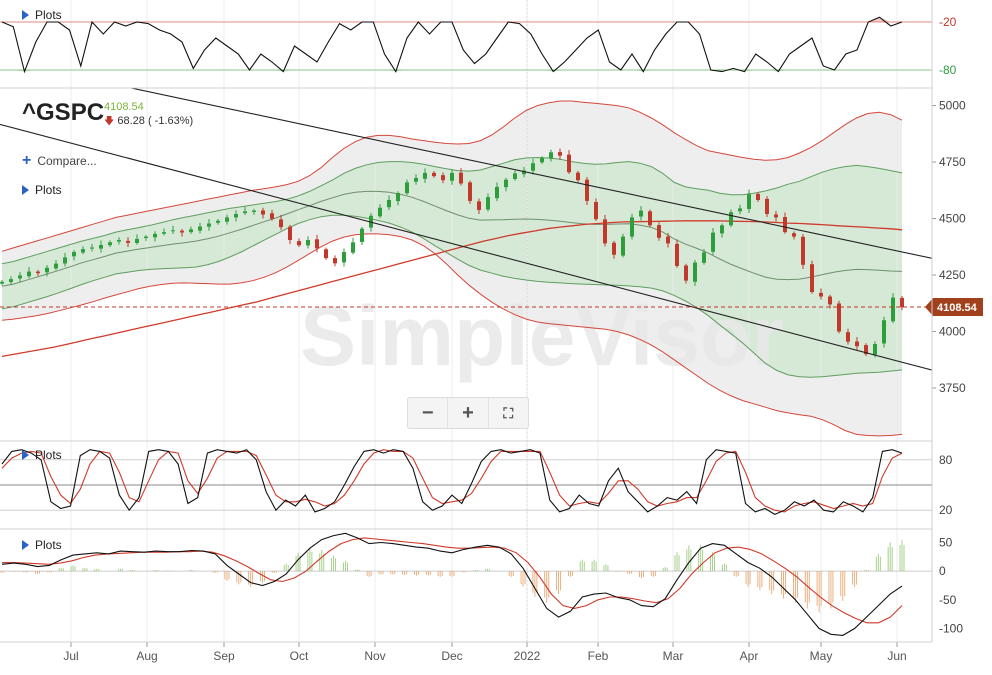 The image size is (992, 675). Describe the element at coordinates (466, 45) in the screenshot. I see `rsi-panel` at that location.